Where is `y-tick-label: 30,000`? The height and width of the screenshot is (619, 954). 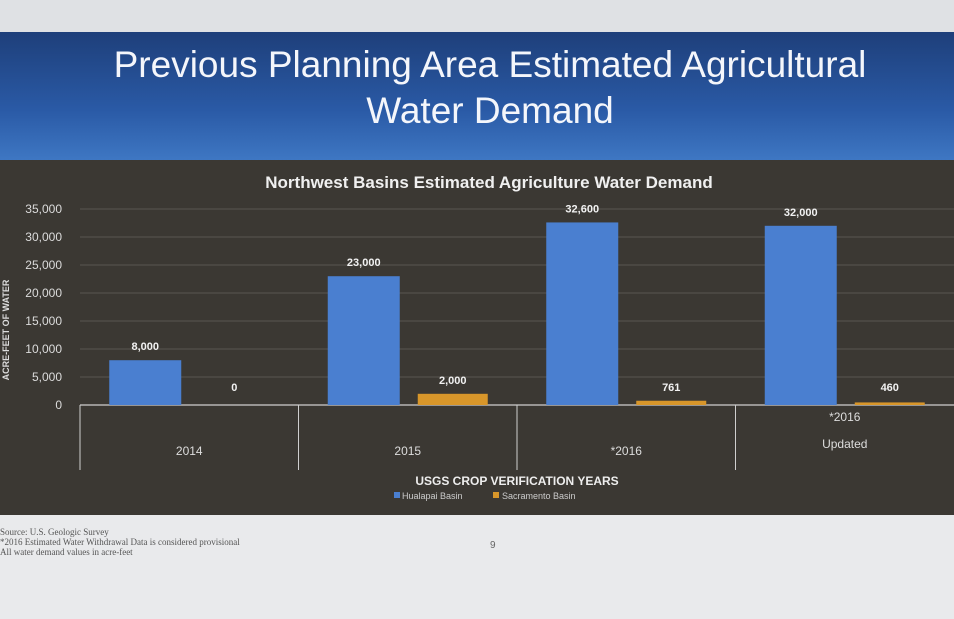 y-tick-label: 30,000 is located at coordinates (43, 237).